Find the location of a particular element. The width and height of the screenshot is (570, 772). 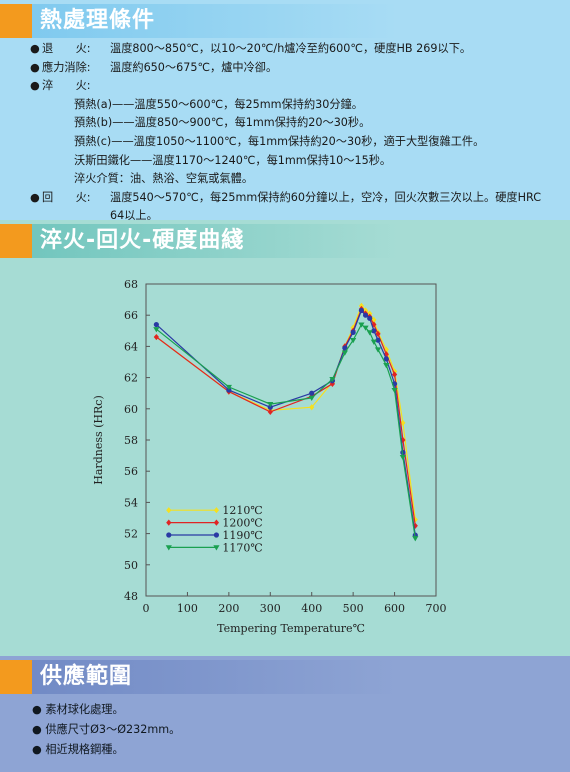

list-item: 預熱(a)——溫度550～600℃，每25mm保持約30分鐘。 is located at coordinates (295, 105).